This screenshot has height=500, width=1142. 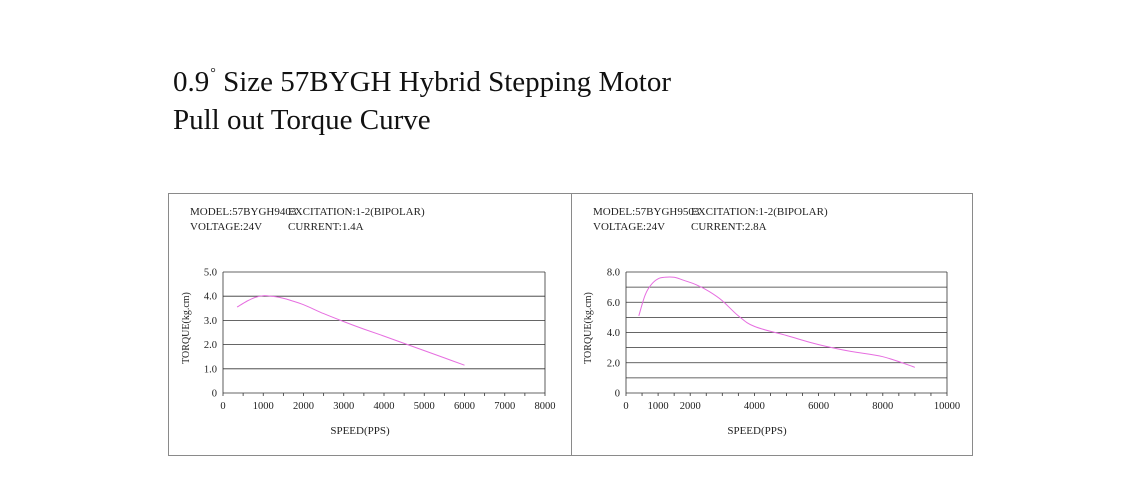 I want to click on chart2-torque-curve, so click(x=777, y=322).